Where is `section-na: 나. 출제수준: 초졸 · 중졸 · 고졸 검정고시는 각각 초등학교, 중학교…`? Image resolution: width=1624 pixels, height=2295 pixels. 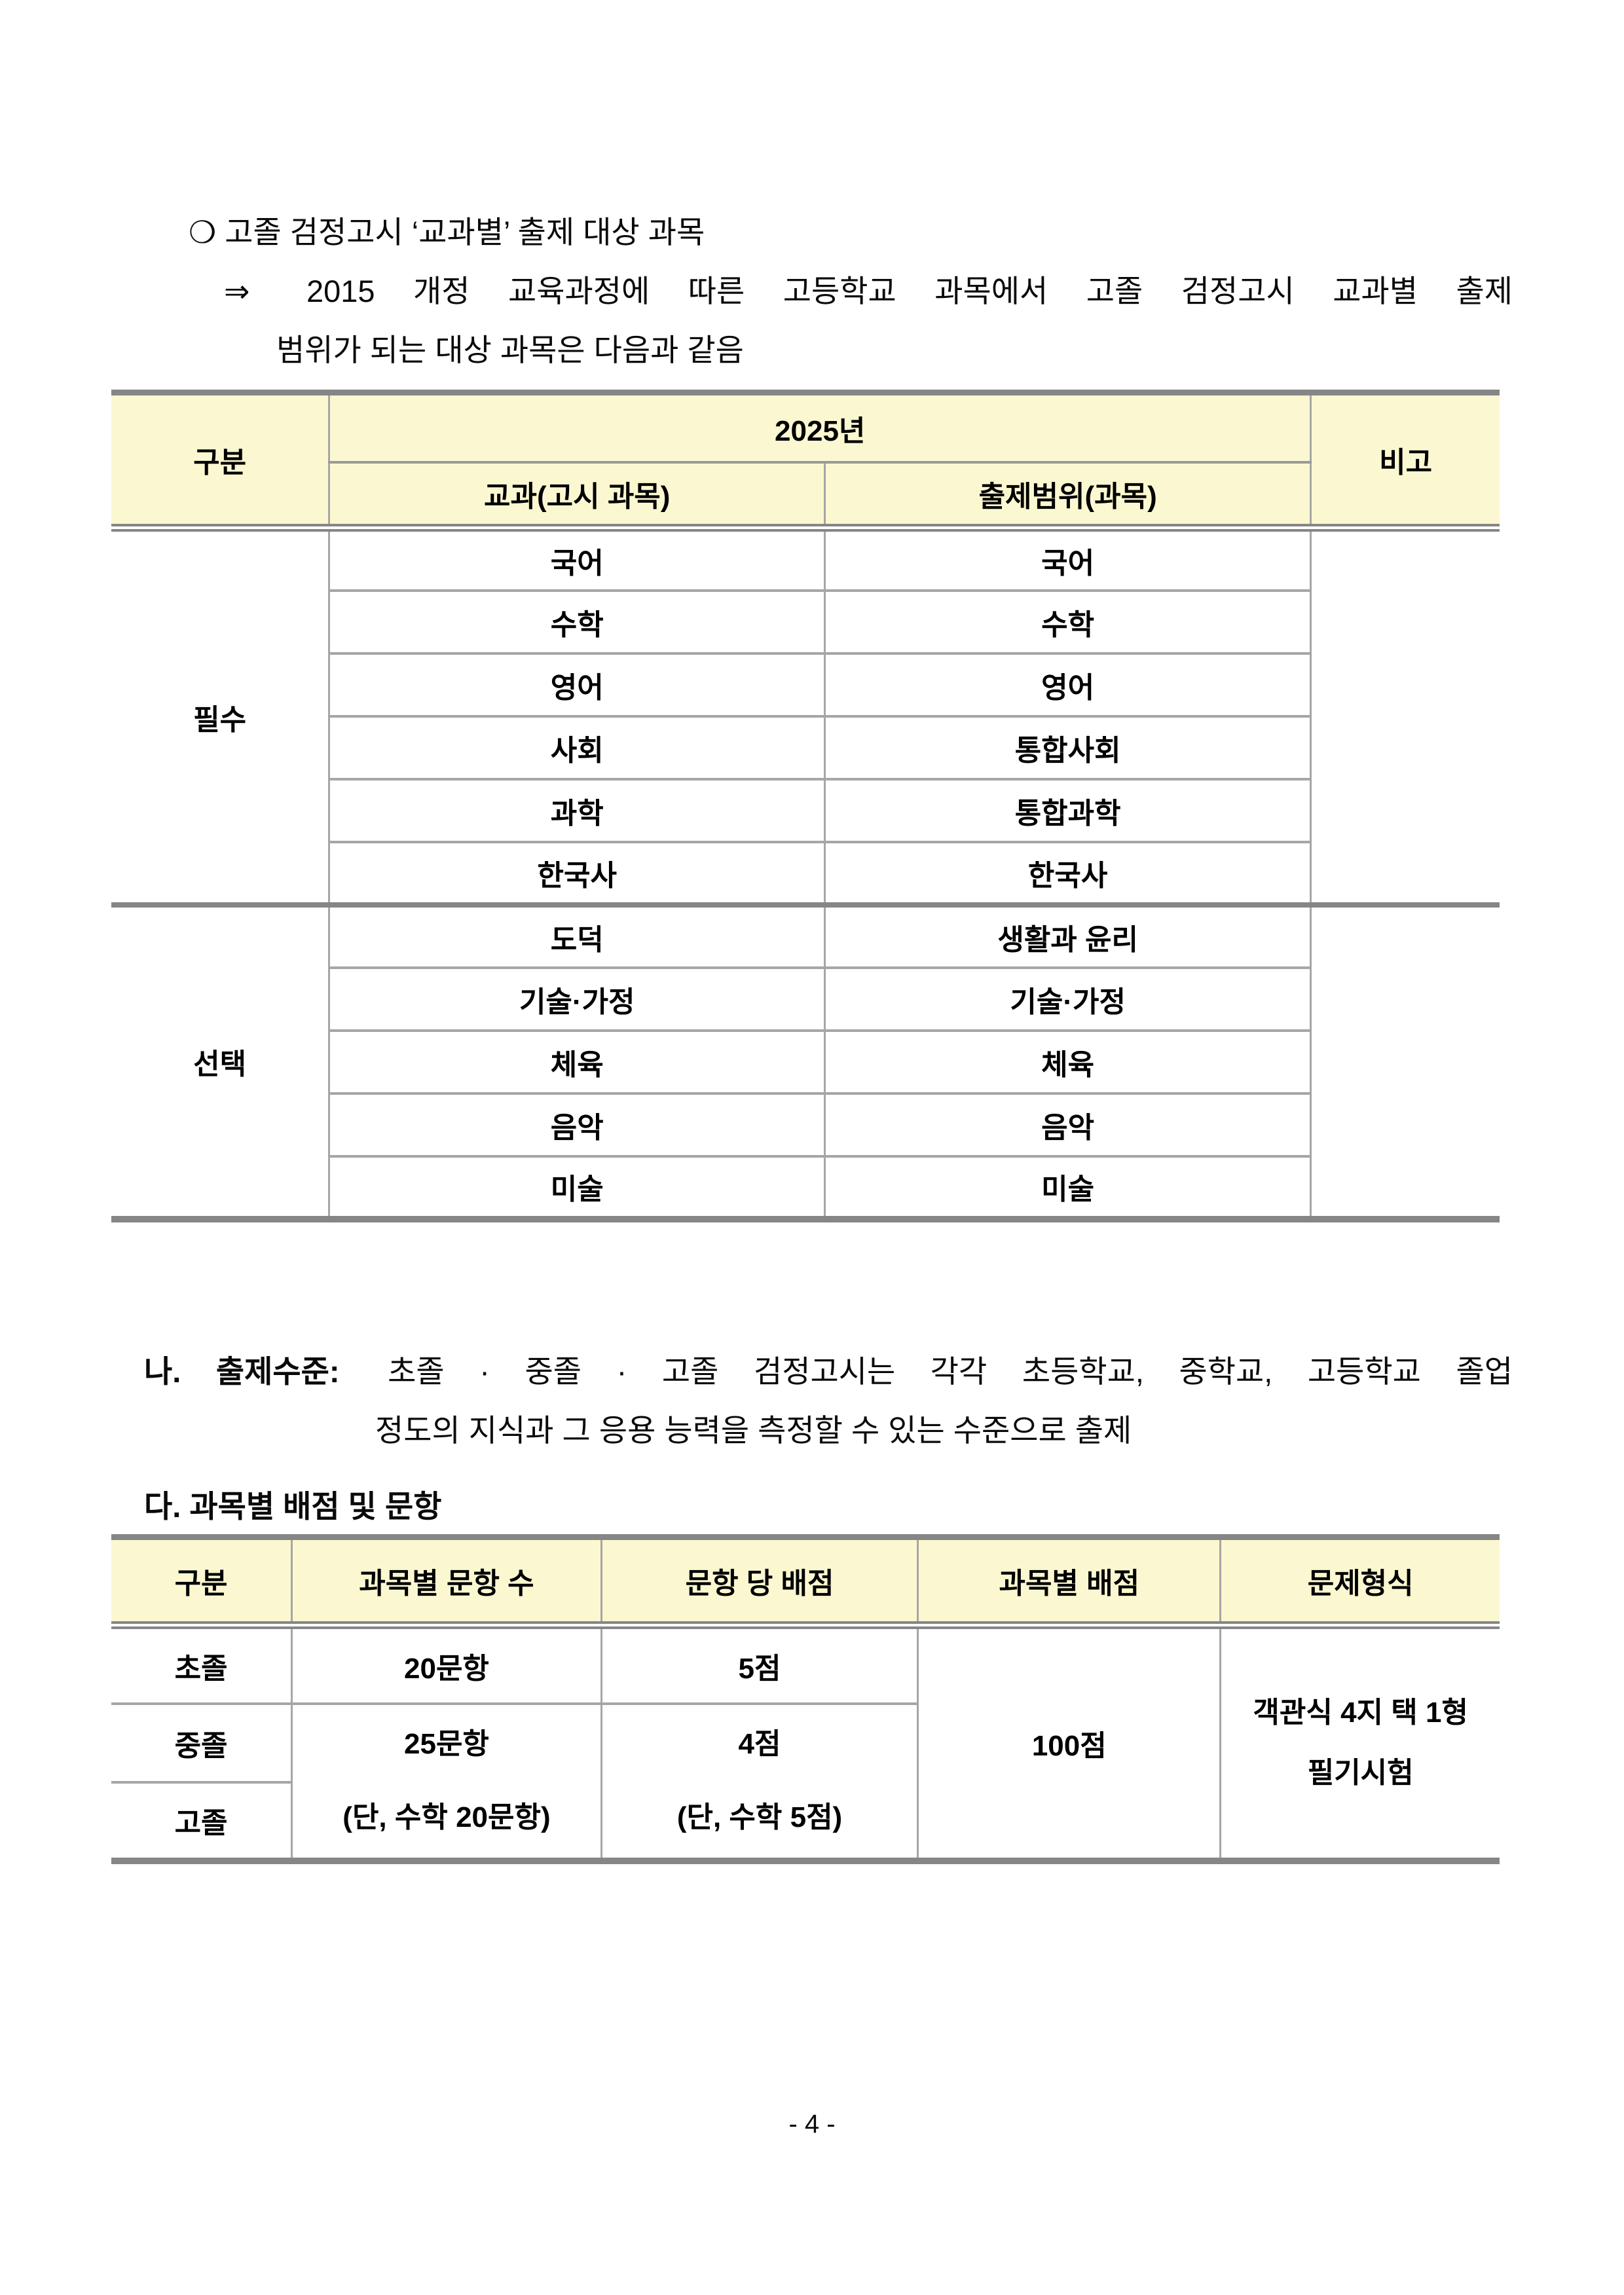
section-na: 나. 출제수준: 초졸 · 중졸 · 고졸 검정고시는 각각 초등학교, 중학교… is located at coordinates (812, 1401).